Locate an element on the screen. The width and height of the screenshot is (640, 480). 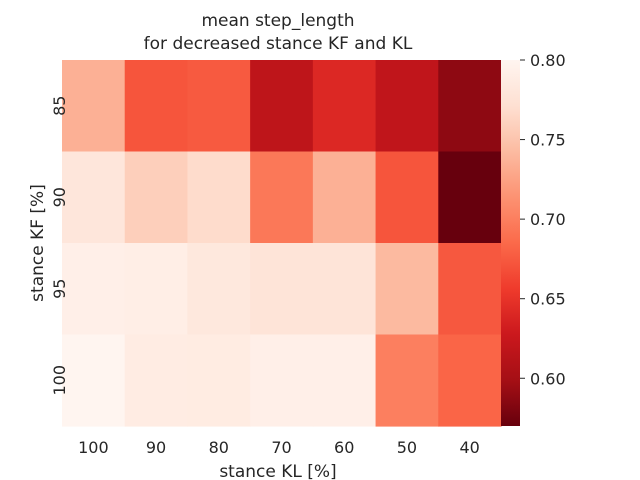
x-tick-label: 80 is located at coordinates (219, 447).